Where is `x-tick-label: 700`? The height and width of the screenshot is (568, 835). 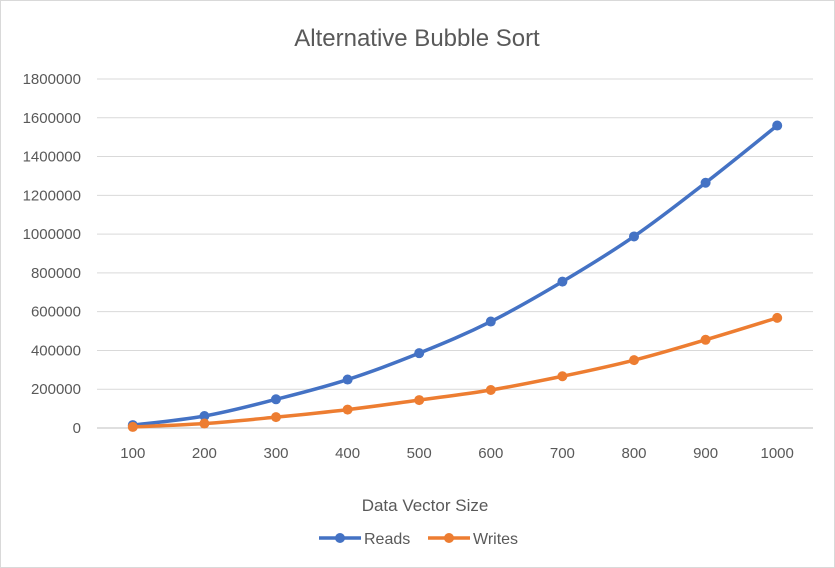 x-tick-label: 700 is located at coordinates (562, 453).